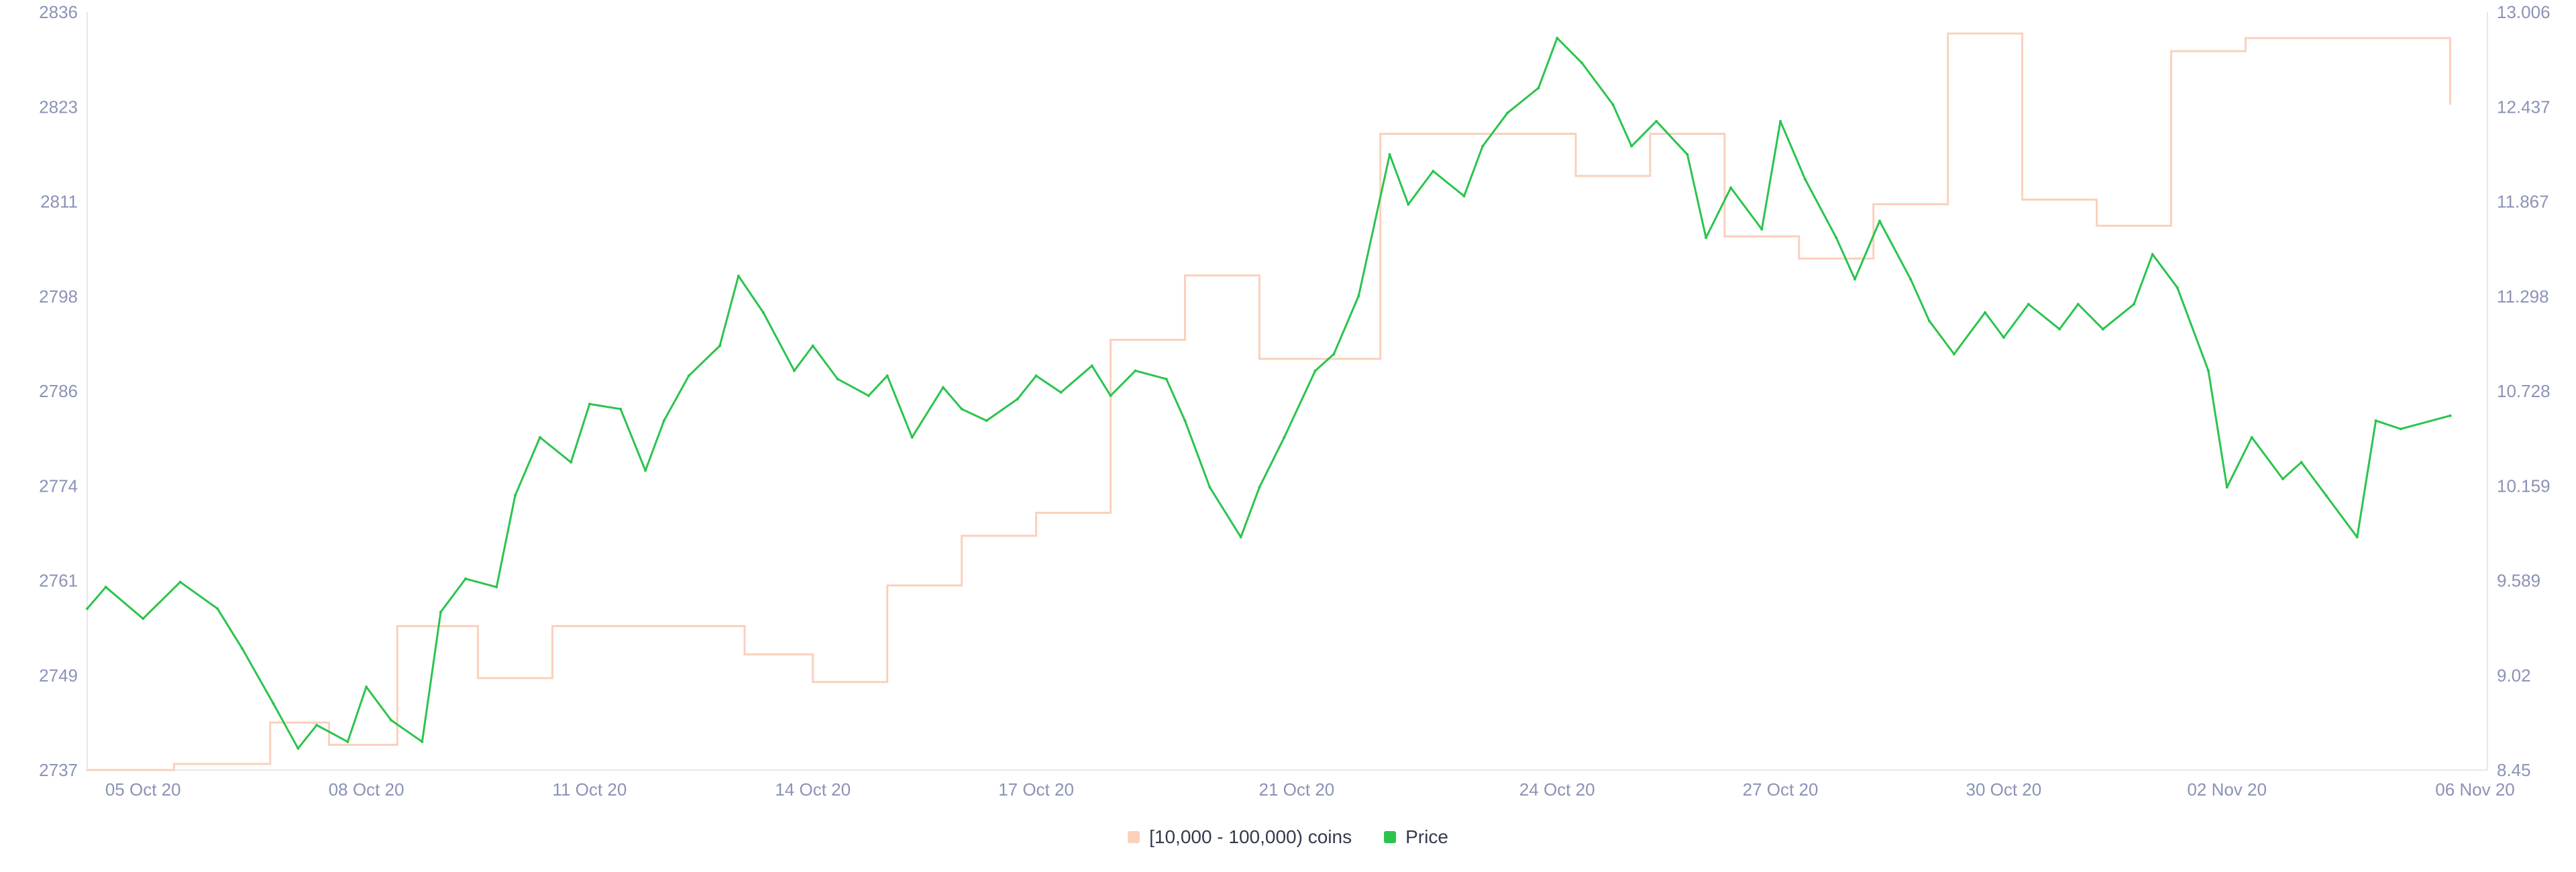 This screenshot has height=872, width=2576. What do you see at coordinates (1426, 836) in the screenshot?
I see `legend-label-price: Price` at bounding box center [1426, 836].